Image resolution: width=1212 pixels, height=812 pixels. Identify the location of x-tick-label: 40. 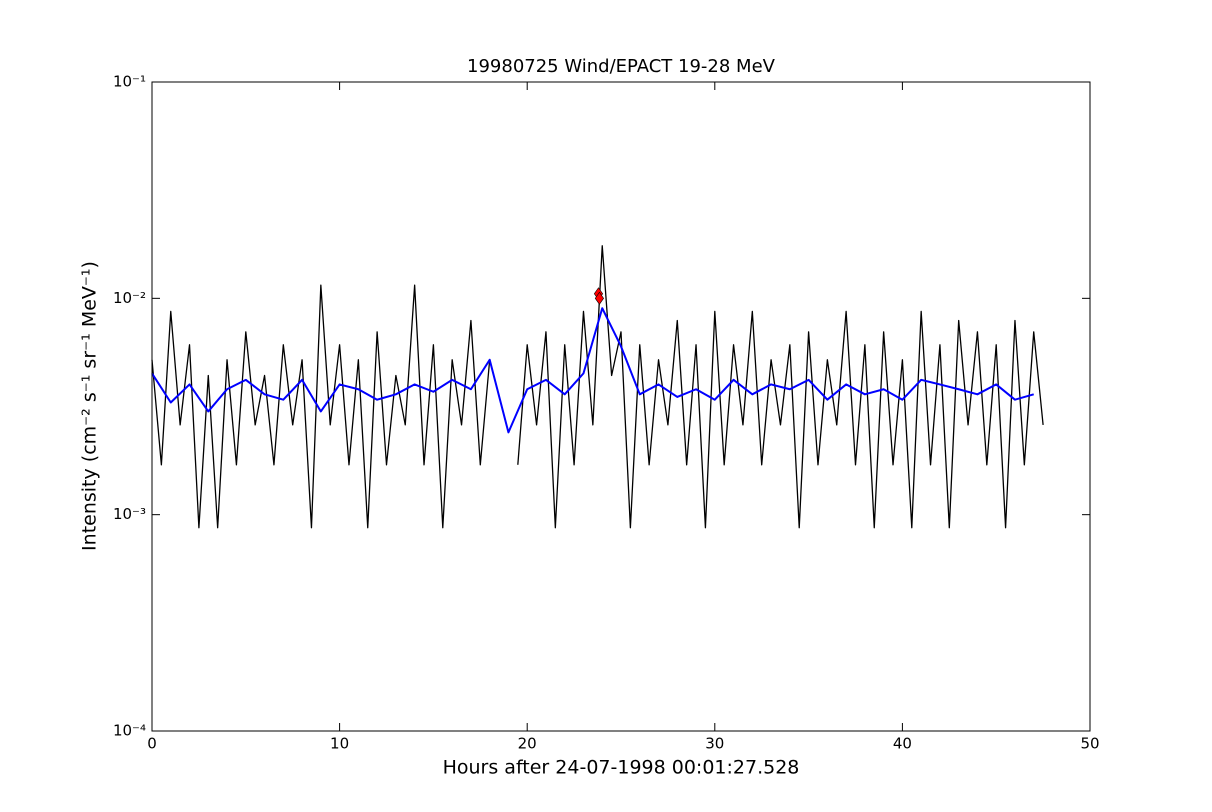
(902, 744).